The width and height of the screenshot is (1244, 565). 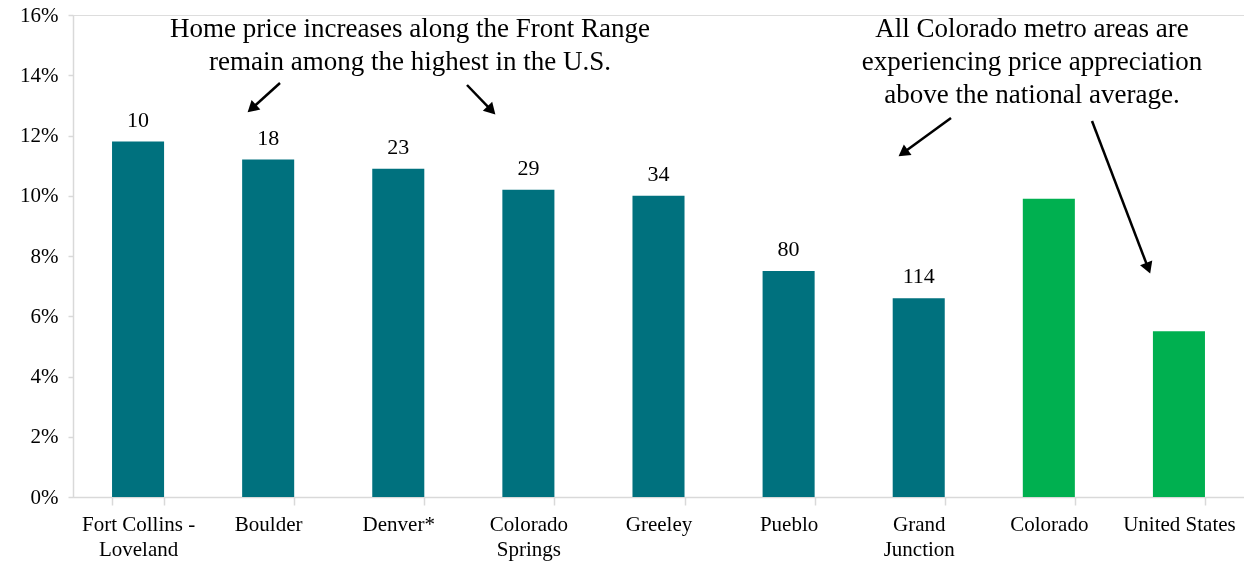 What do you see at coordinates (1179, 523) in the screenshot?
I see `x-tick-label: United States` at bounding box center [1179, 523].